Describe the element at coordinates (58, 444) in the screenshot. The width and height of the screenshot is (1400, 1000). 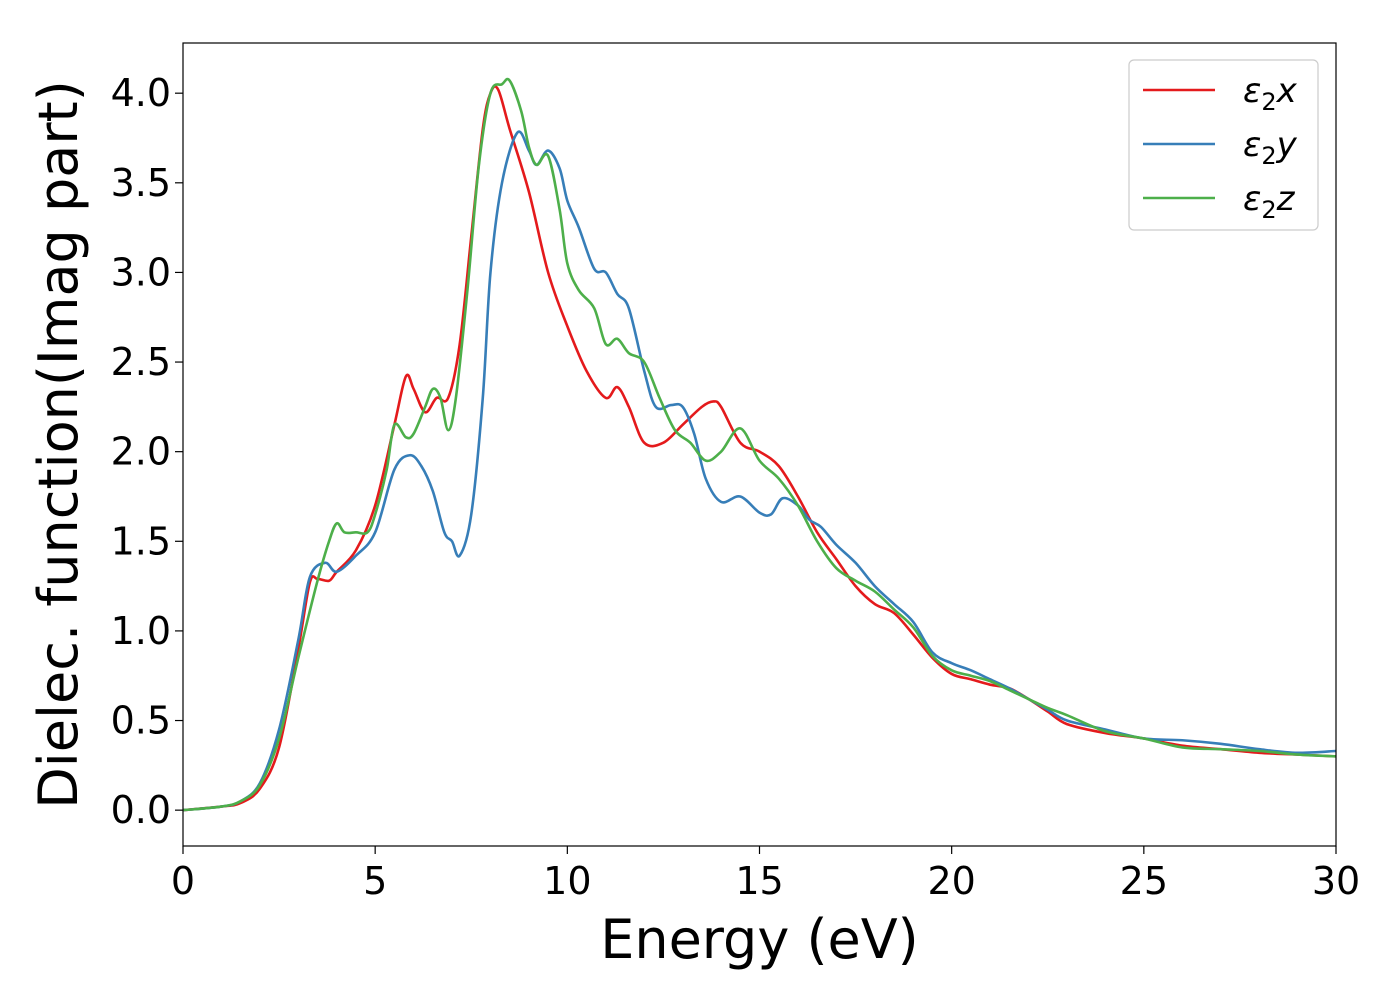
I see `y-axis-label: Dielec. function(Imag part)` at that location.